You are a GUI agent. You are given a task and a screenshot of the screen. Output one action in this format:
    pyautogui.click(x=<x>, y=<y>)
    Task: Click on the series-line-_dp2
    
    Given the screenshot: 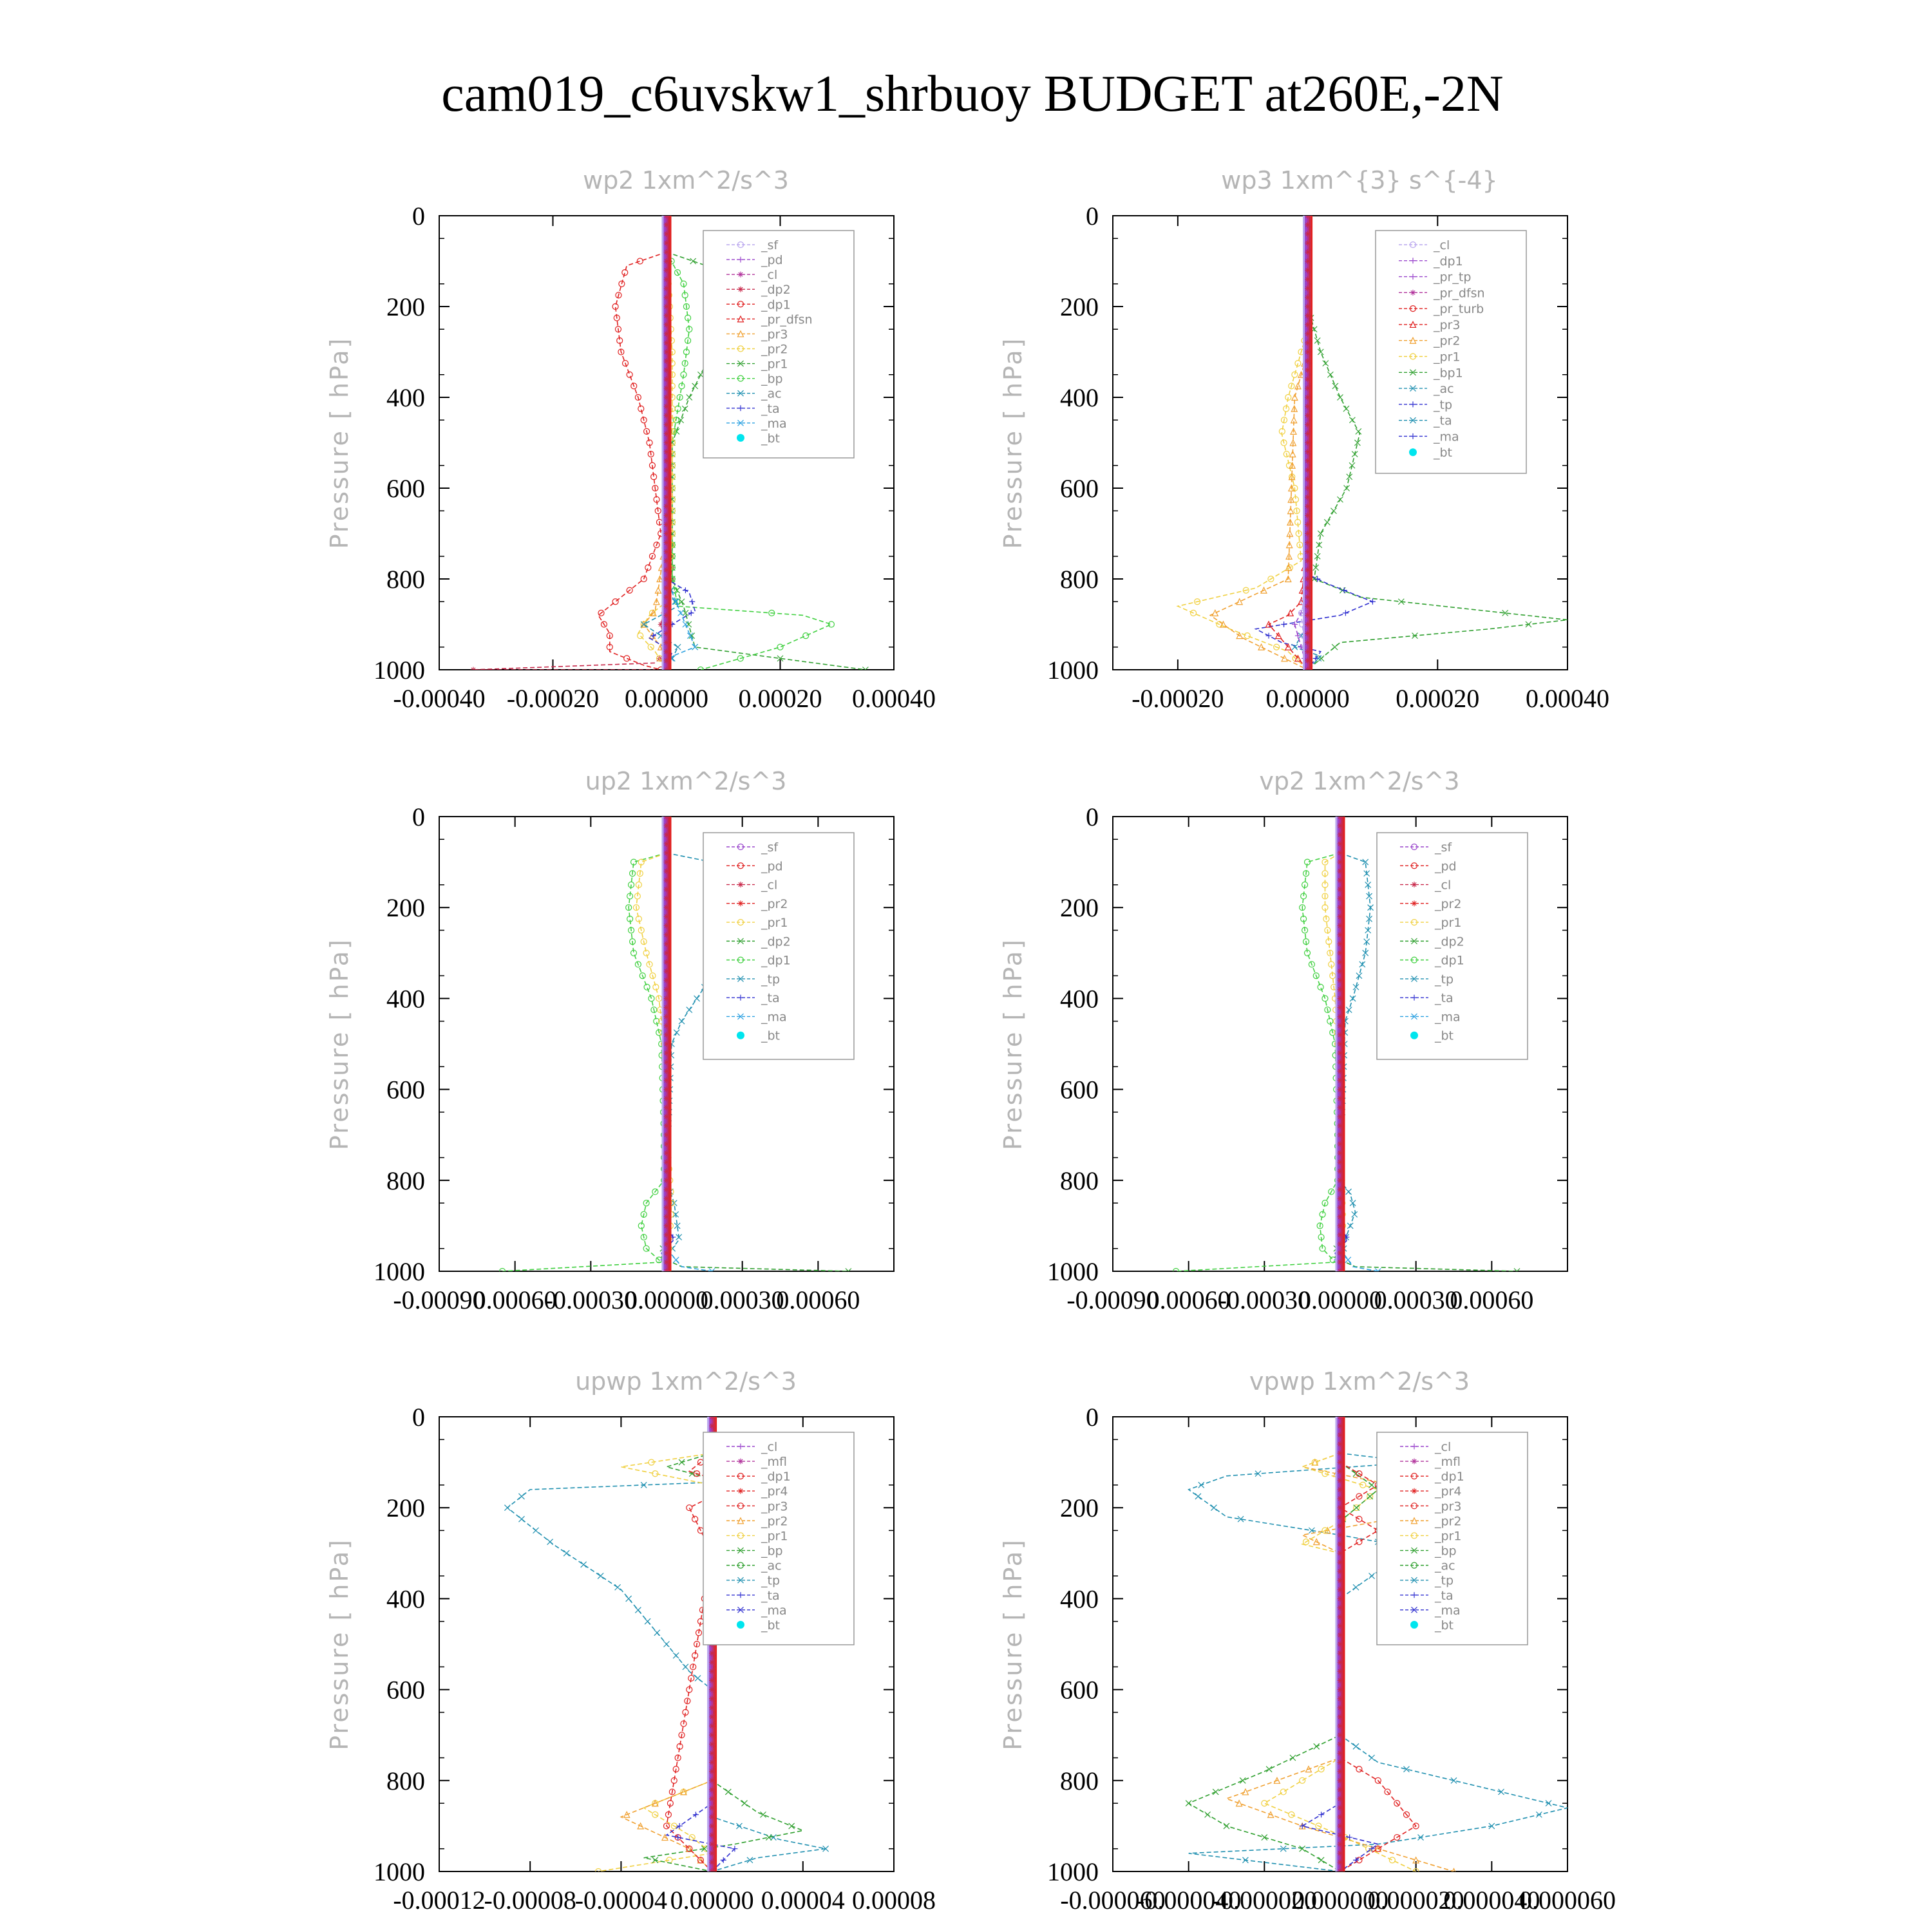 What is the action you would take?
    pyautogui.click(x=755, y=1157)
    